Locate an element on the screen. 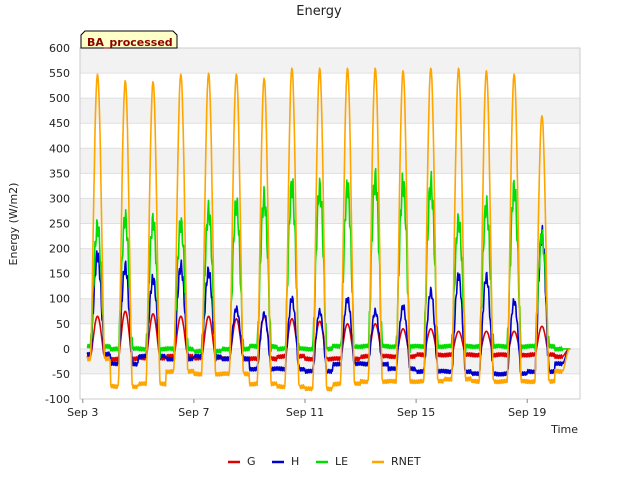 The image size is (640, 480). y-tick-label: 250 is located at coordinates (59, 224).